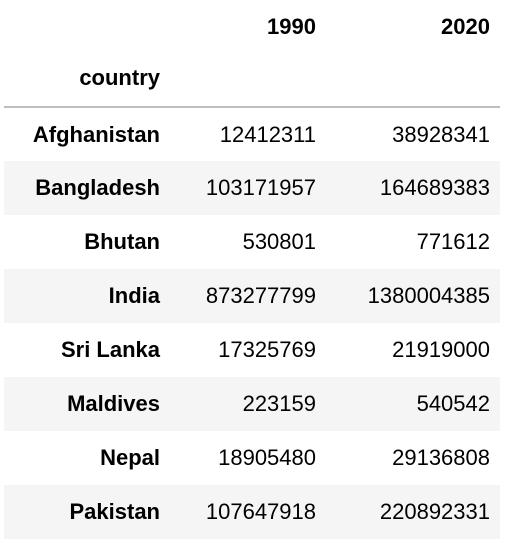  Describe the element at coordinates (134, 295) in the screenshot. I see `row-label: India` at that location.